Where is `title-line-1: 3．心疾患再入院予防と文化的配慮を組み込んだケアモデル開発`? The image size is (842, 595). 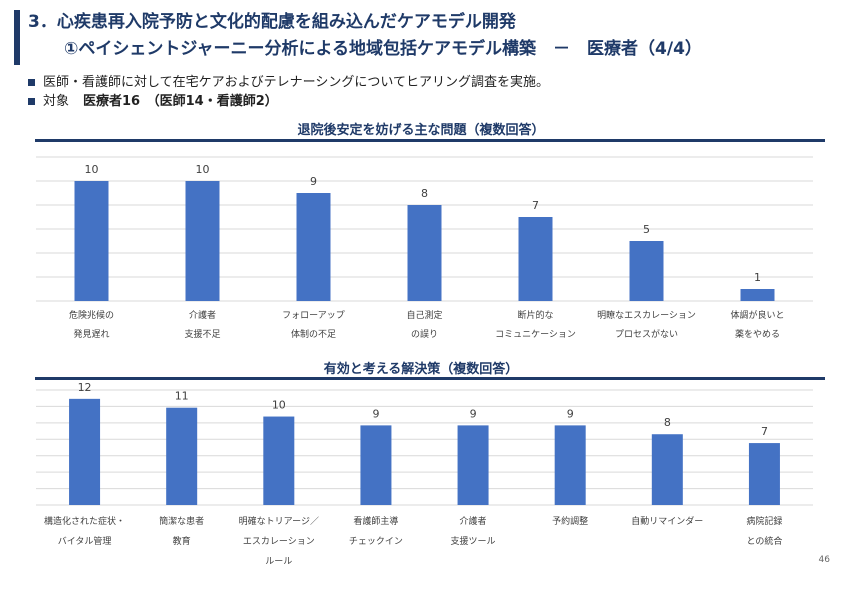 title-line-1: 3．心疾患再入院予防と文化的配慮を組み込んだケアモデル開発 is located at coordinates (272, 22).